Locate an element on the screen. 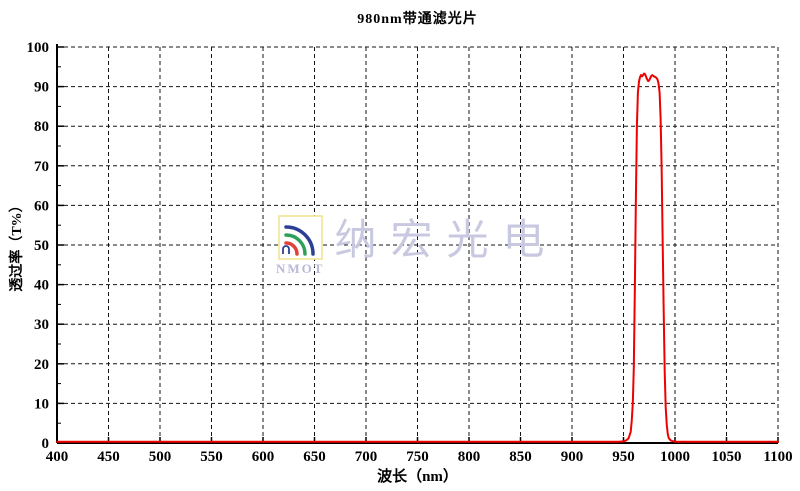 The image size is (800, 491). x-tick-label: 400 is located at coordinates (57, 457).